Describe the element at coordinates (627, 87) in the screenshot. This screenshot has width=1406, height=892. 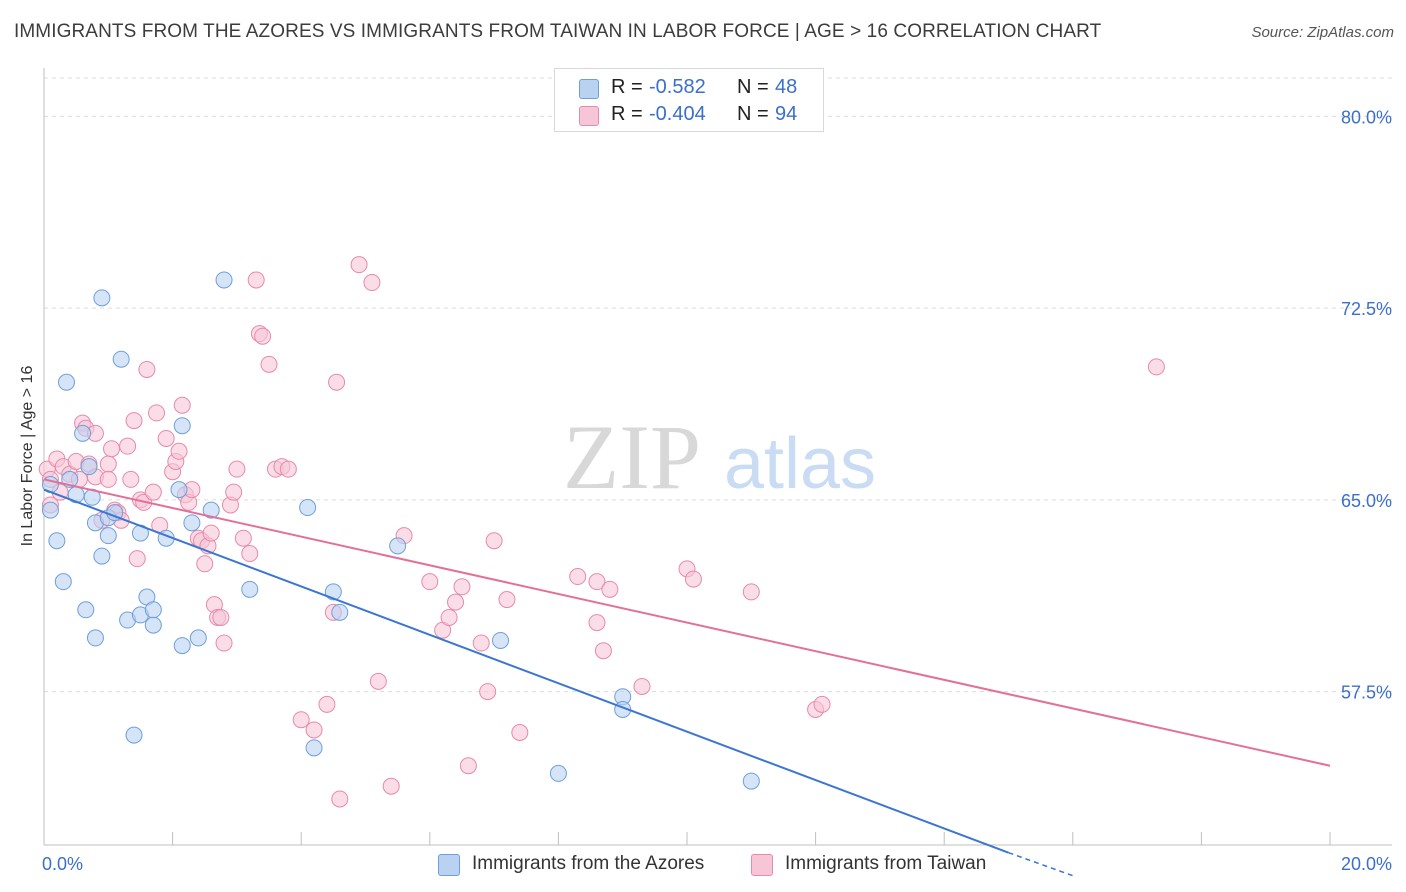
I see `r-label: R =` at that location.